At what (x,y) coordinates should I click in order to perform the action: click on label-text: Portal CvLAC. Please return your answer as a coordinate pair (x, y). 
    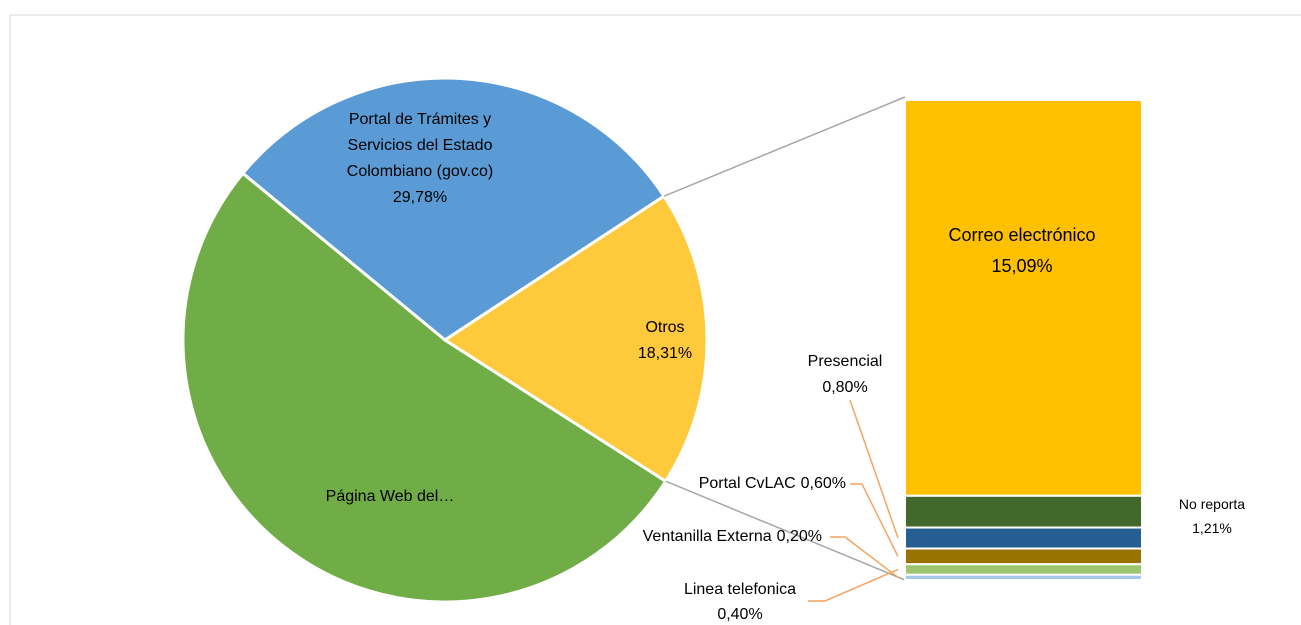
    Looking at the image, I should click on (747, 483).